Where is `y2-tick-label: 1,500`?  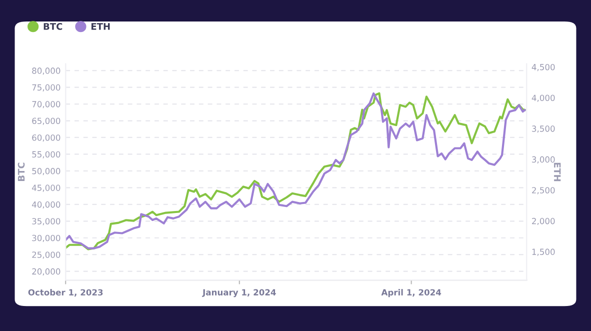
y2-tick-label: 1,500 is located at coordinates (543, 252).